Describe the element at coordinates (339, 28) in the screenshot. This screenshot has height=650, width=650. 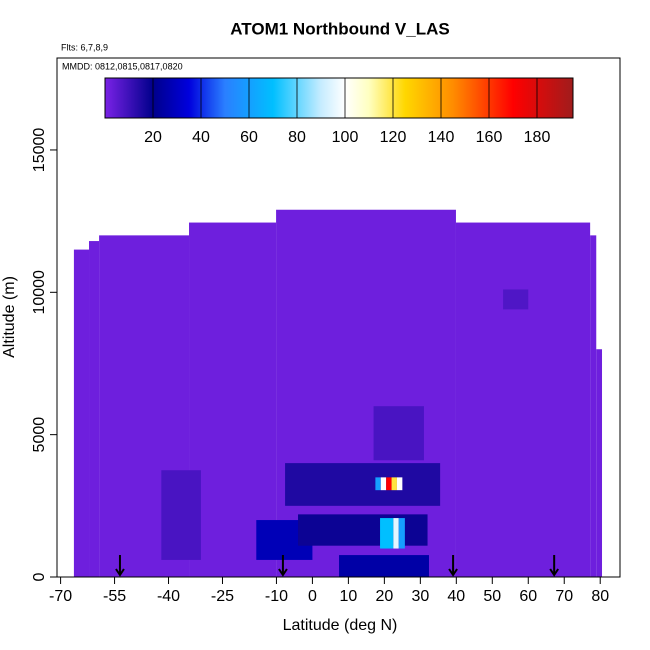
I see `chart-title: ATOM1 Northbound V_LAS` at that location.